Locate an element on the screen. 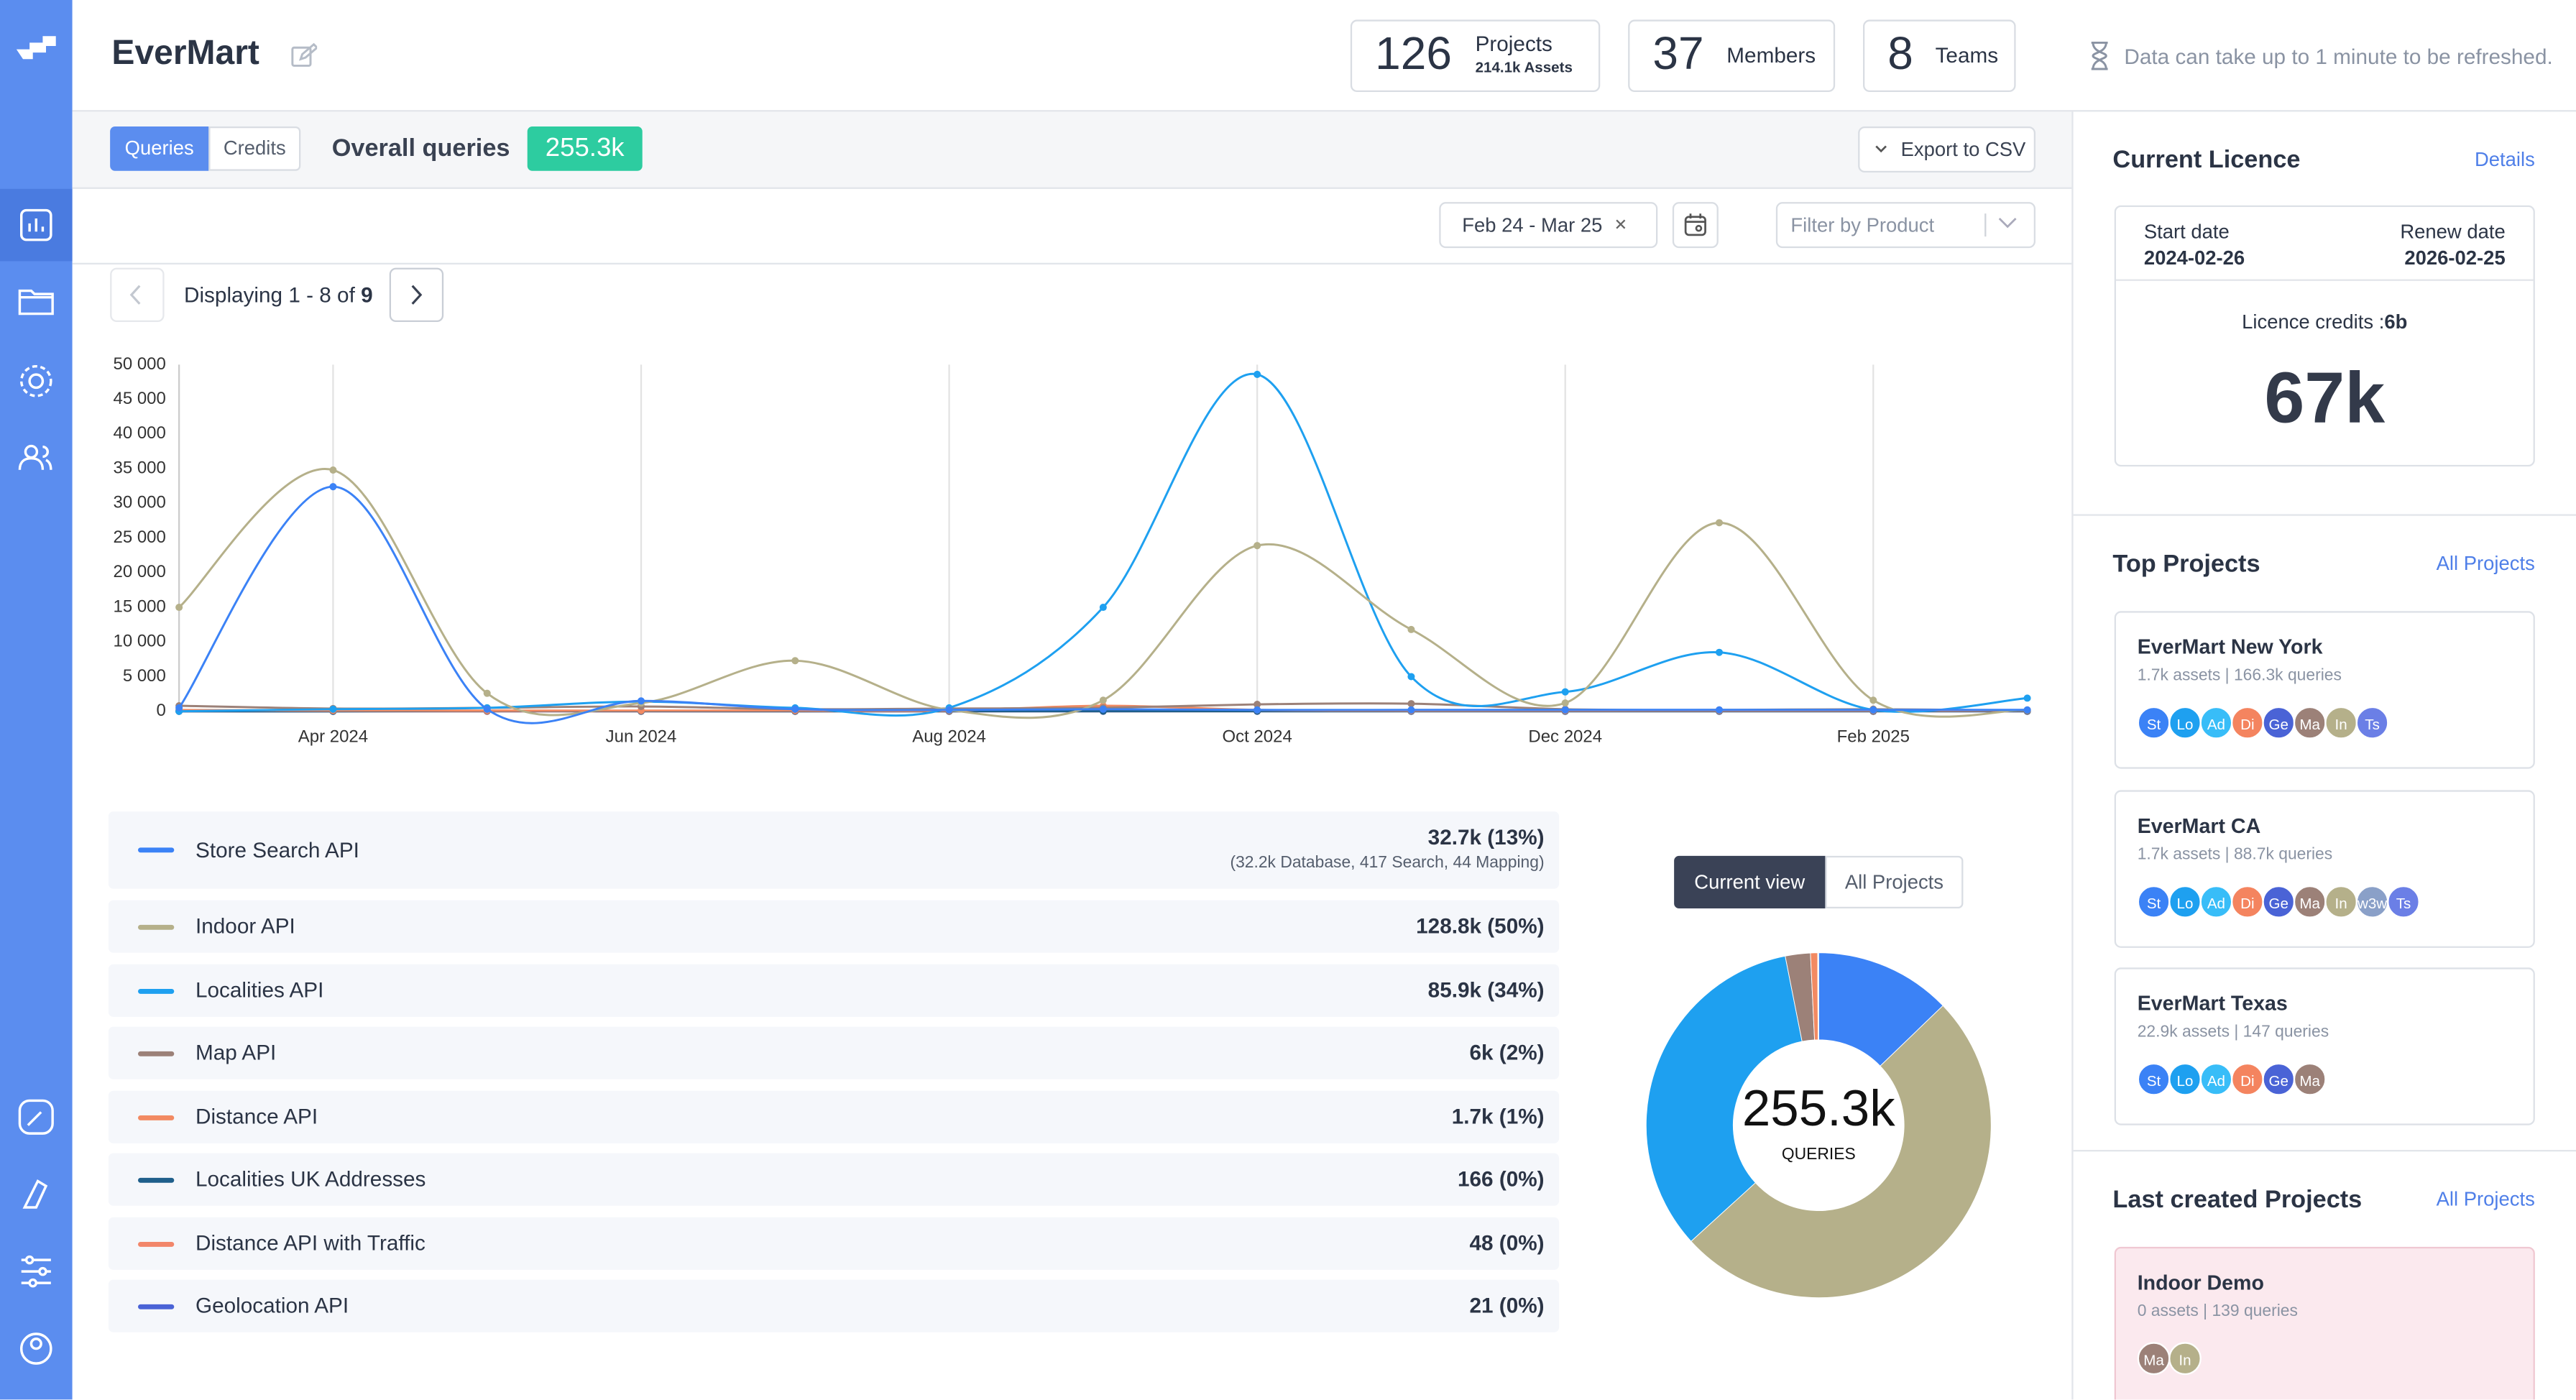  nav-members is located at coordinates (31, 451).